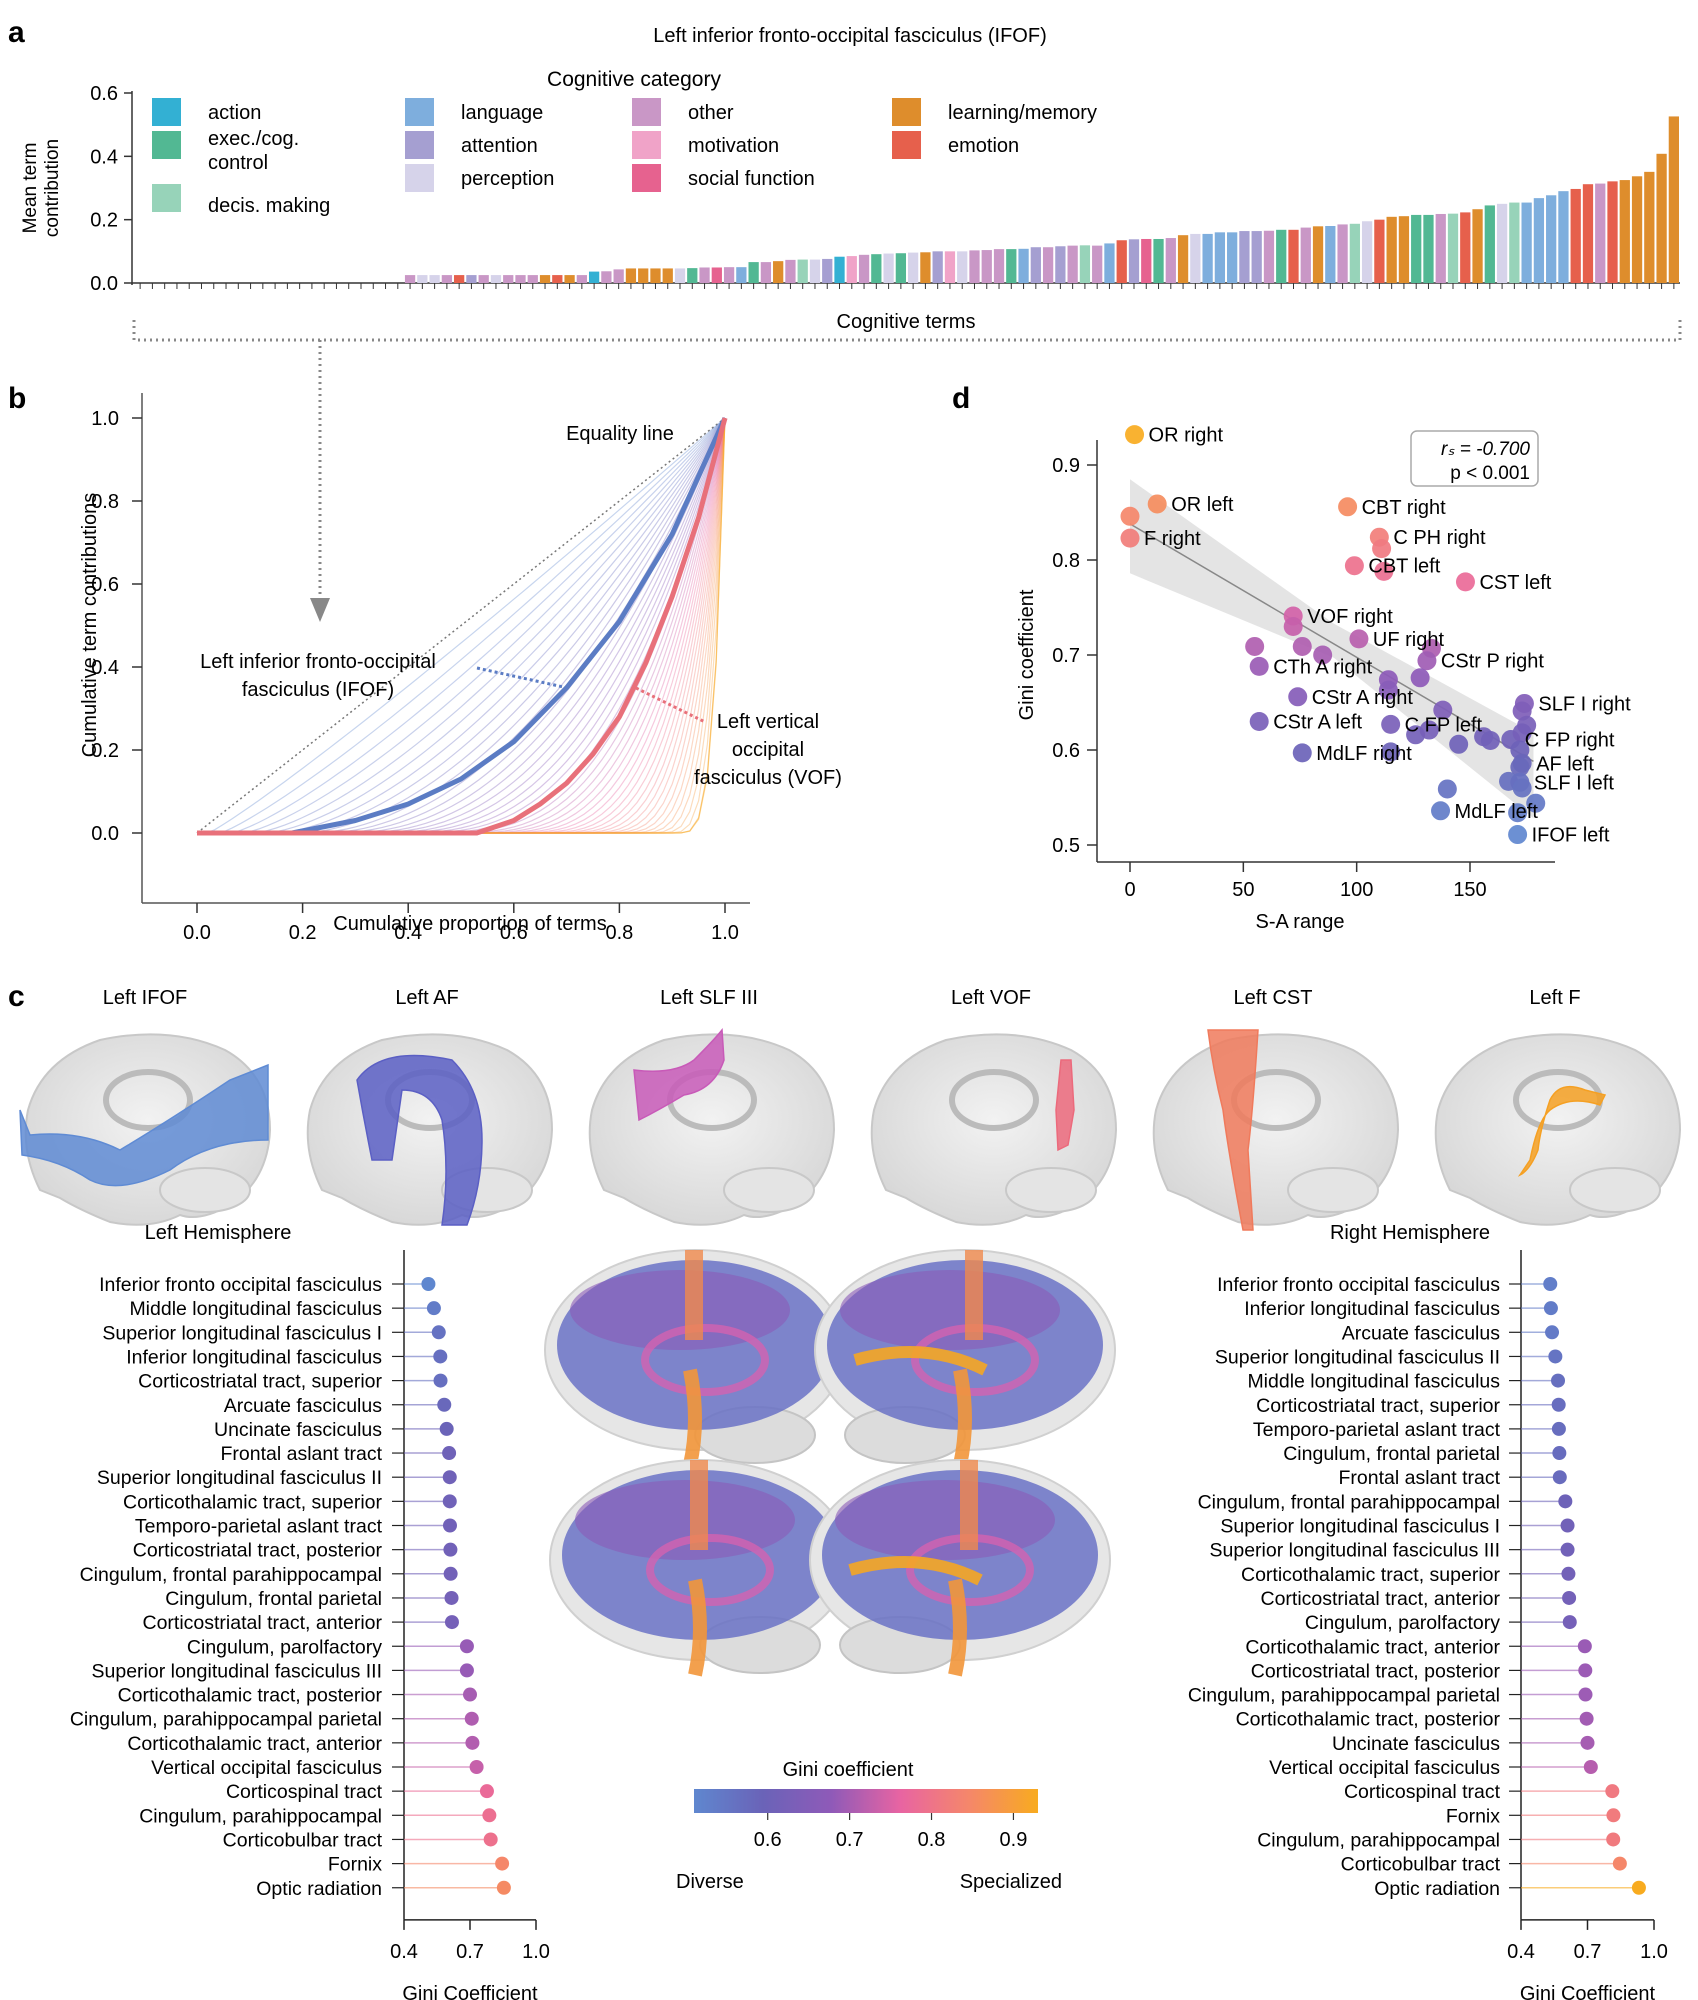 The image size is (1698, 2000). Describe the element at coordinates (950, 267) in the screenshot. I see `bar-motivation` at that location.